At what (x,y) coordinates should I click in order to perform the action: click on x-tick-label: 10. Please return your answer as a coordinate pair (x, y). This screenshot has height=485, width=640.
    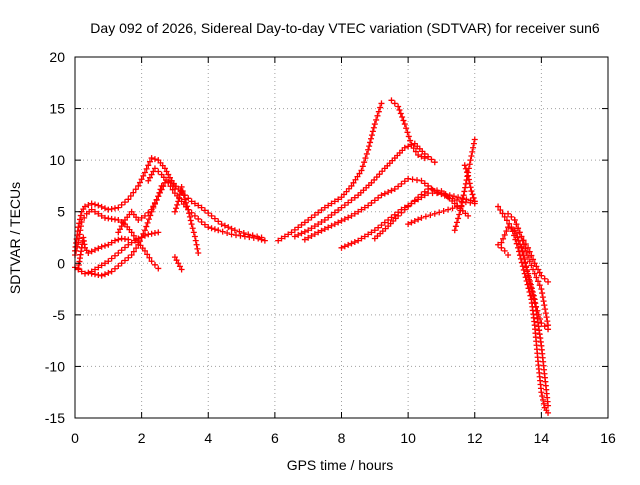
    Looking at the image, I should click on (408, 438).